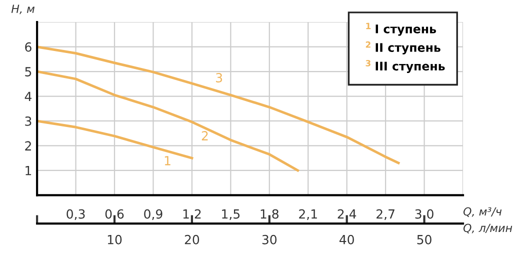 This screenshot has height=263, width=522. I want to click on x2-tick-label: 20, so click(192, 239).